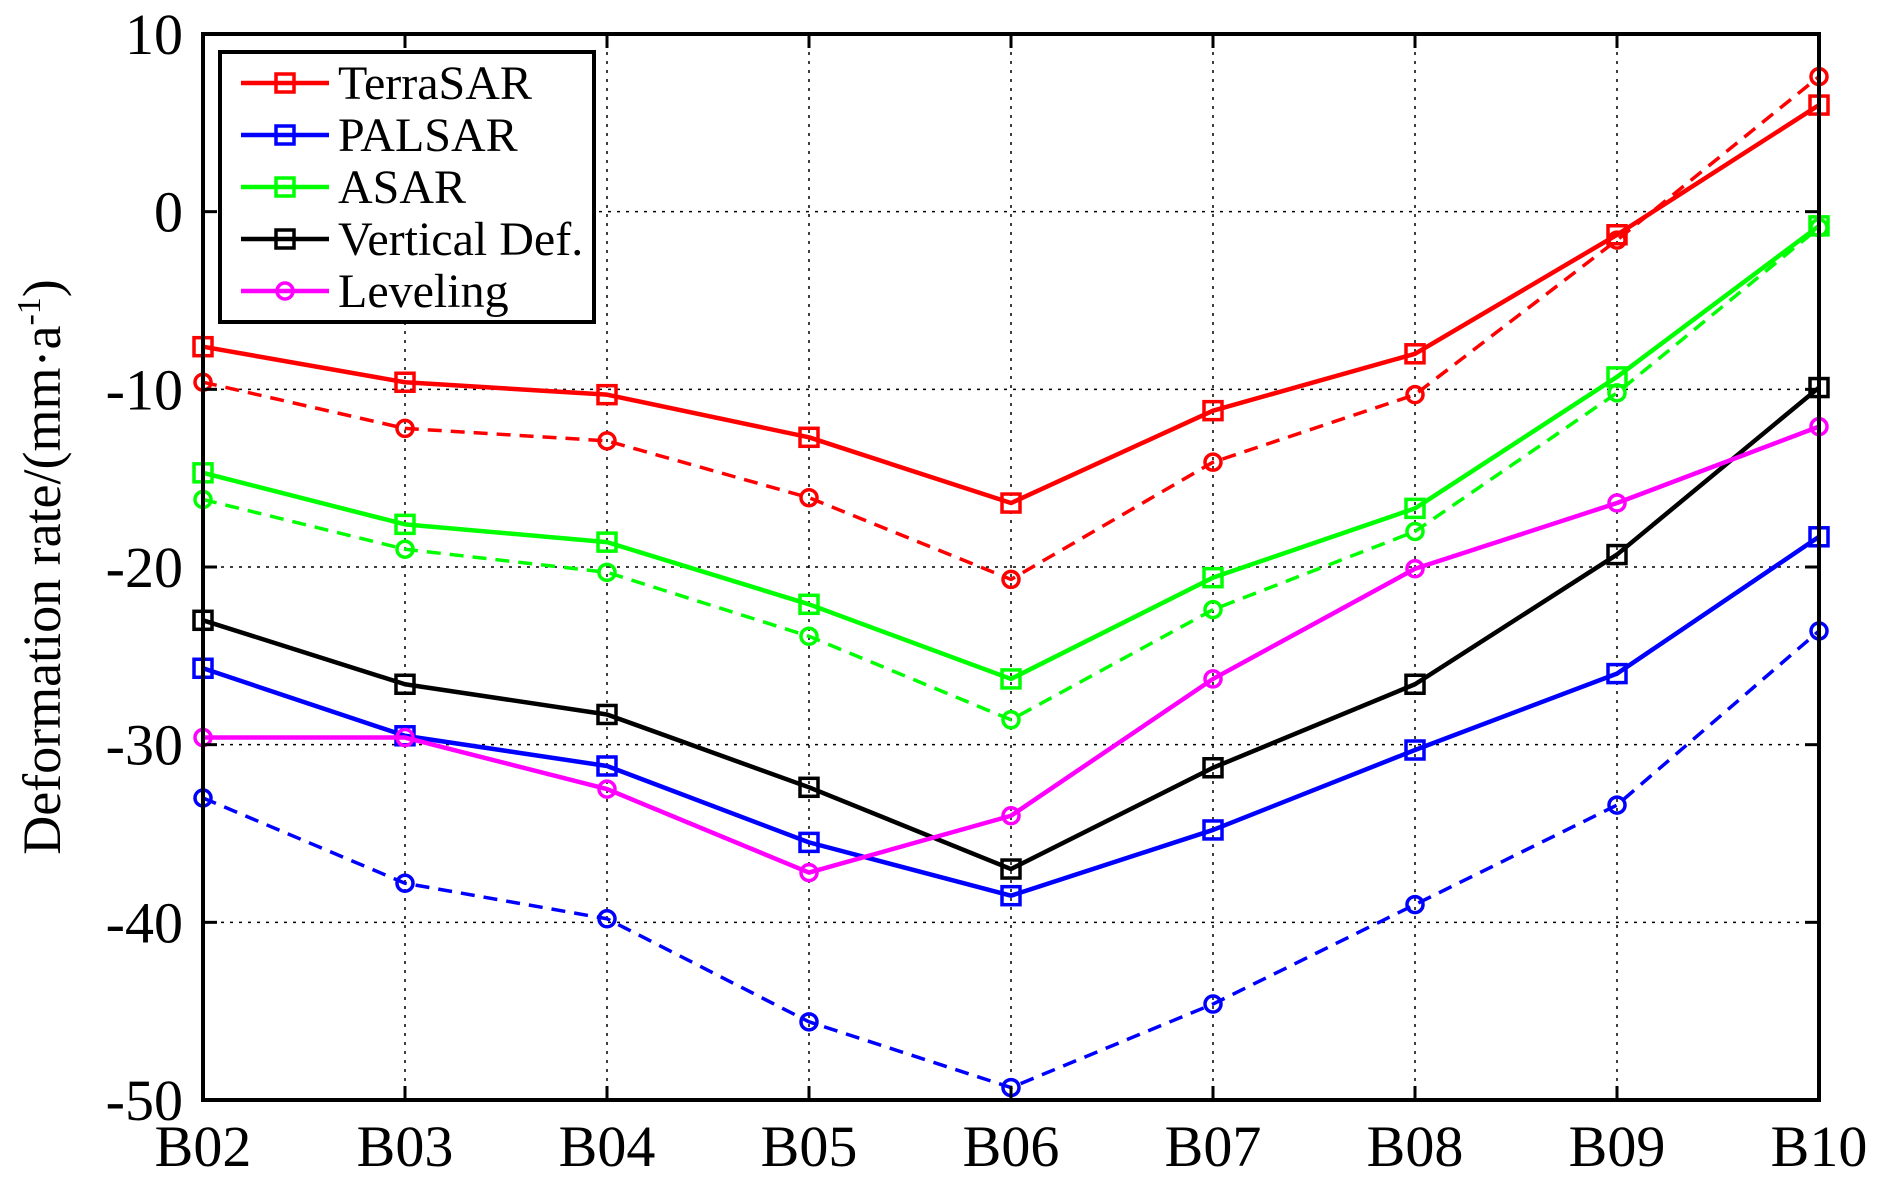  What do you see at coordinates (1011, 1146) in the screenshot?
I see `x-tick-label: B06` at bounding box center [1011, 1146].